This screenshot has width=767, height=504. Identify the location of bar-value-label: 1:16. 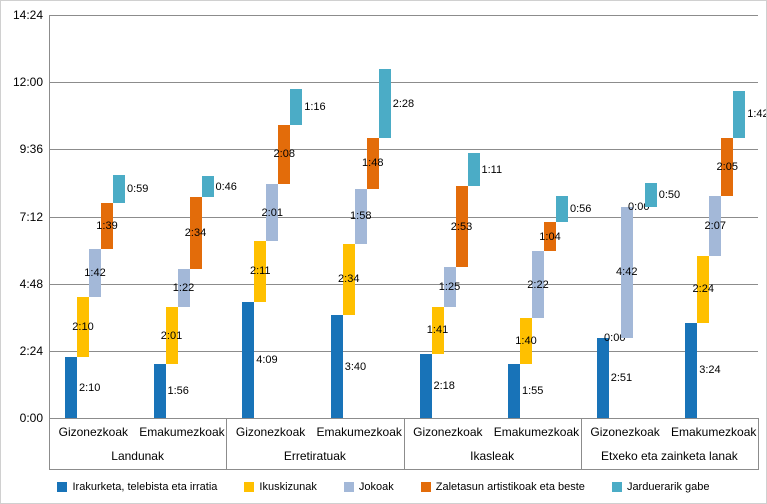
(315, 106).